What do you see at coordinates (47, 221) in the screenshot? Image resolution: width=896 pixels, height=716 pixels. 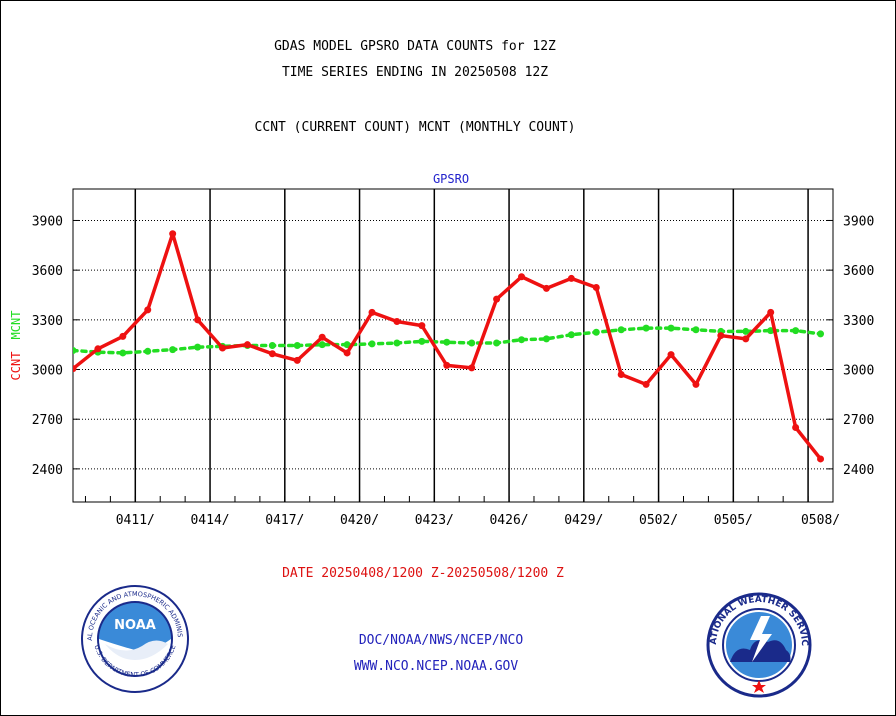 I see `y-tick-label-left: 3900` at bounding box center [47, 221].